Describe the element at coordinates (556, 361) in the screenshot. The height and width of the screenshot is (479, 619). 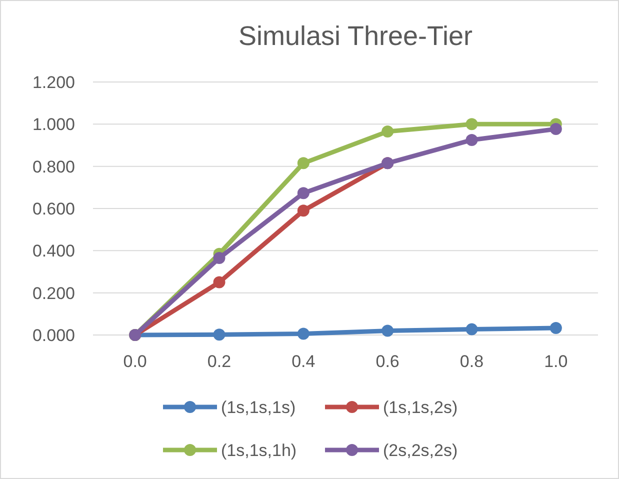
I see `x-tick-label: 1.0` at that location.